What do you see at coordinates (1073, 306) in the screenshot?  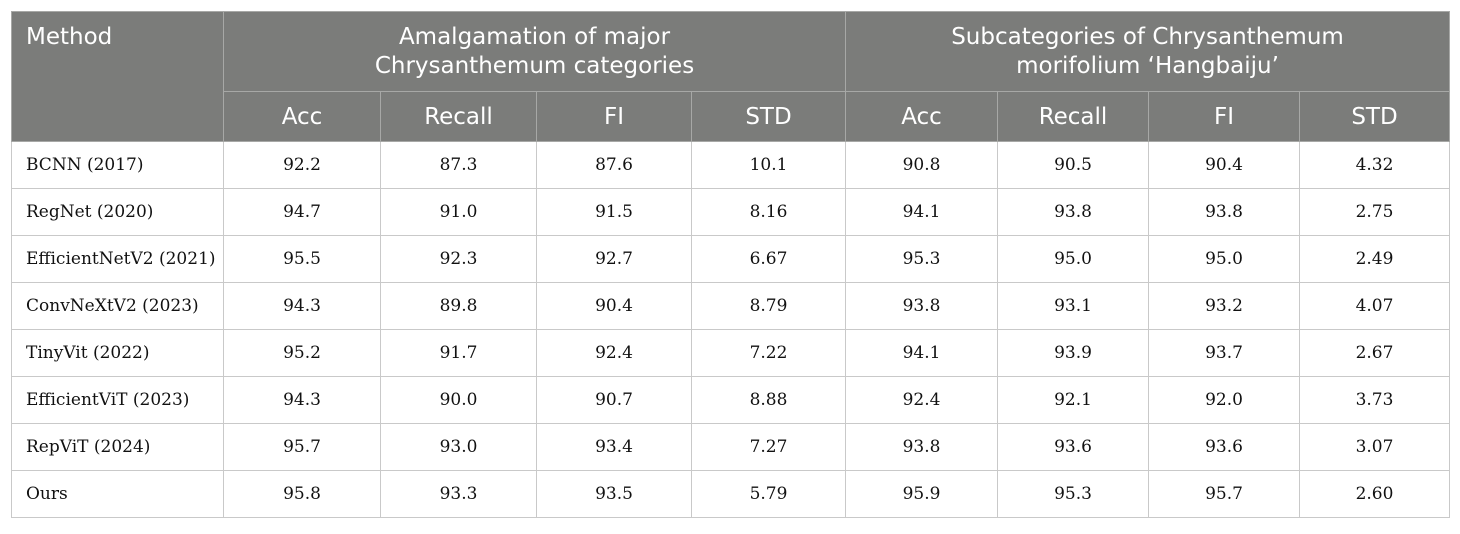 I see `value-cell: 93.1` at bounding box center [1073, 306].